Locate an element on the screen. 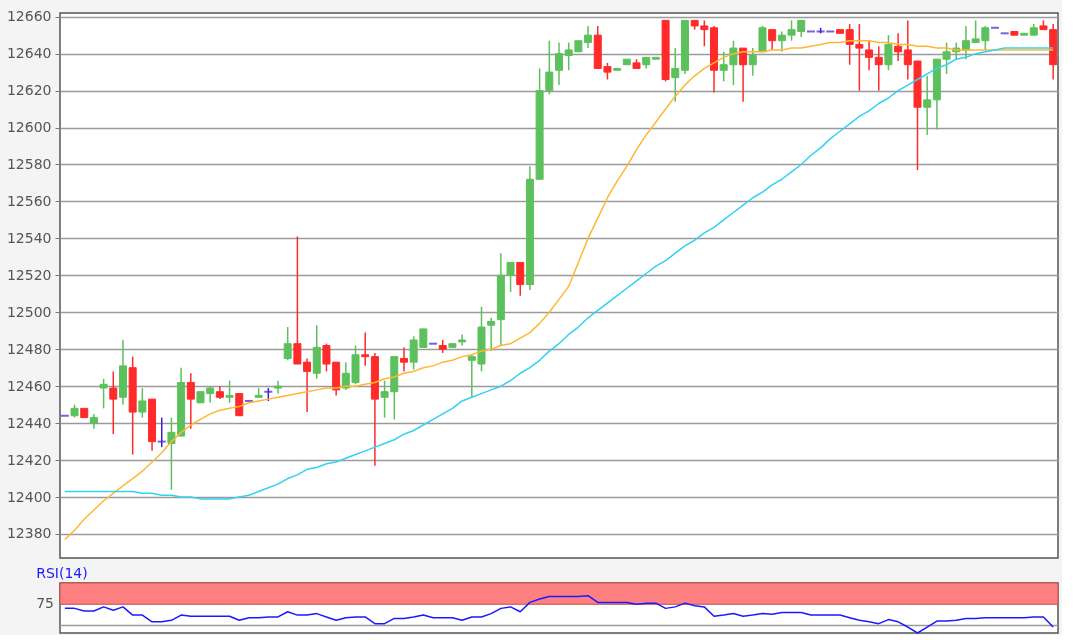  y-tick-label: 12420 is located at coordinates (29, 459).